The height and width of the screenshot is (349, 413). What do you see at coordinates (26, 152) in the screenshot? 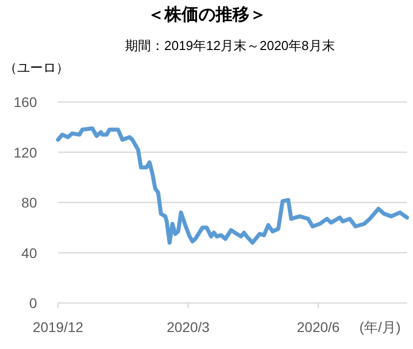
I see `y-tick-label: 120` at bounding box center [26, 152].